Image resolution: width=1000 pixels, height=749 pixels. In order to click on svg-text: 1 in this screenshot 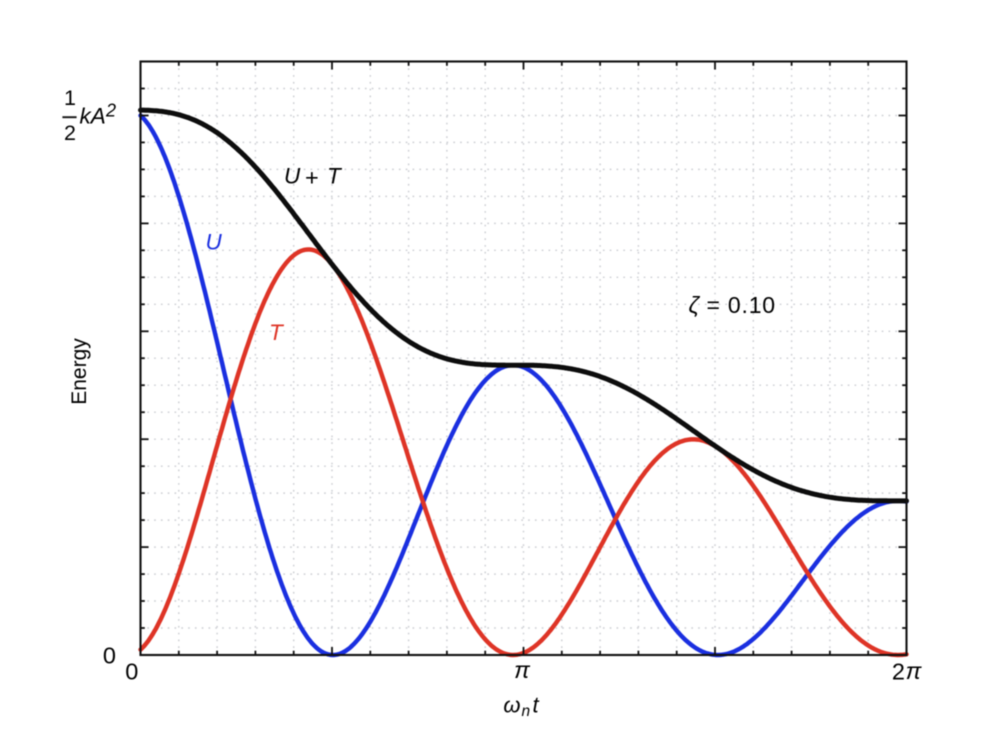, I will do `click(70, 98)`.